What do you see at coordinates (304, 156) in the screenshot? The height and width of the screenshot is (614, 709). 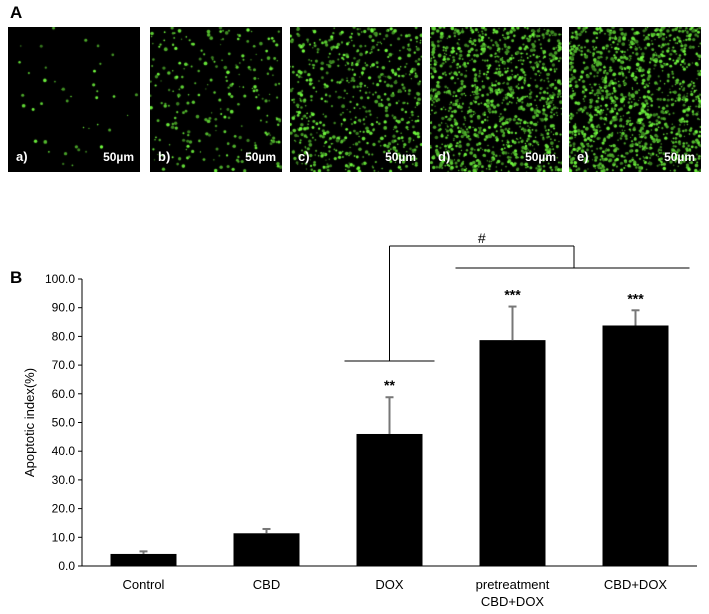 I see `micrograph-c-label: c)` at bounding box center [304, 156].